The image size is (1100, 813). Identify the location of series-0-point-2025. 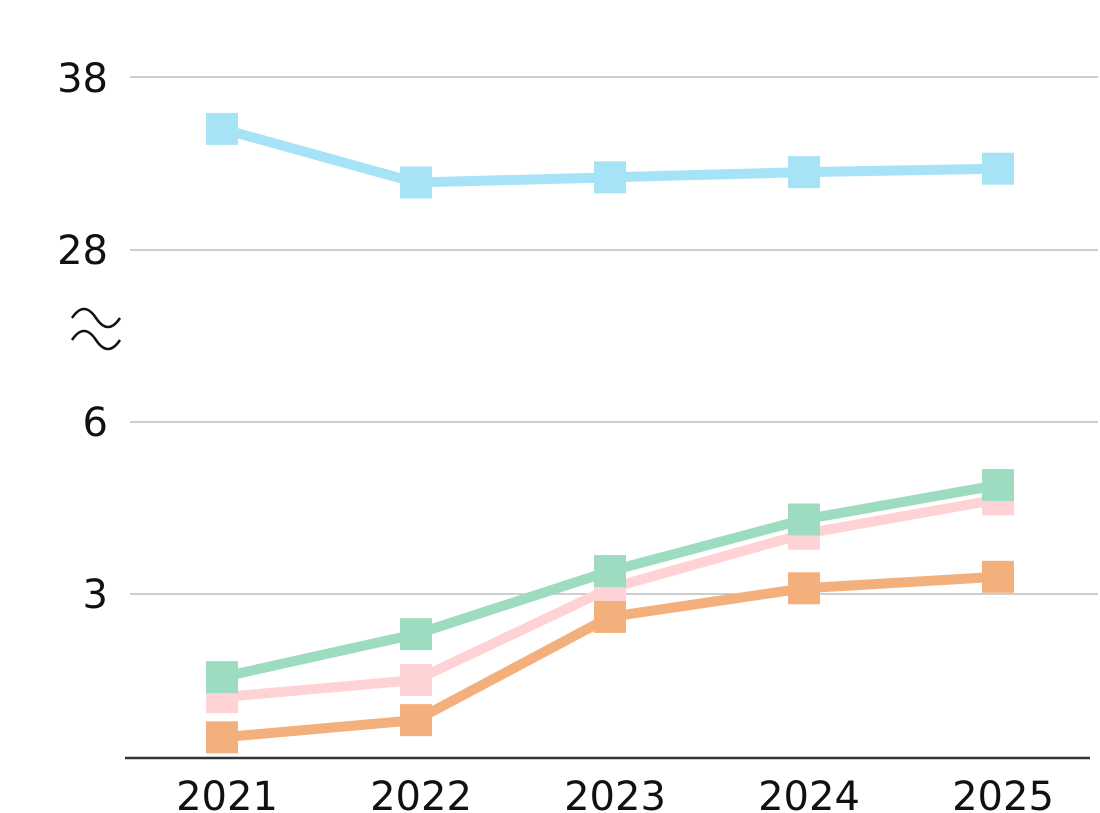
(998, 168).